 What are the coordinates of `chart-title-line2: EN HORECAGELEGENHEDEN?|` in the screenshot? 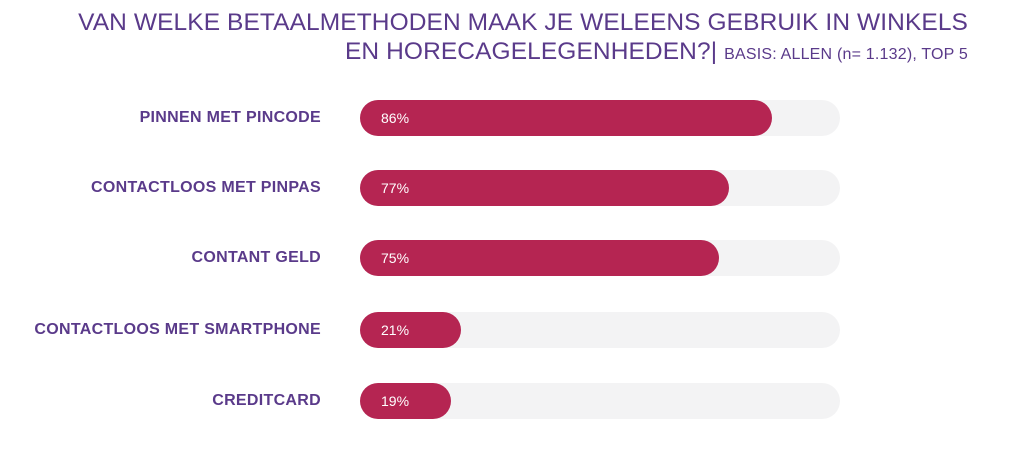 It's located at (531, 51).